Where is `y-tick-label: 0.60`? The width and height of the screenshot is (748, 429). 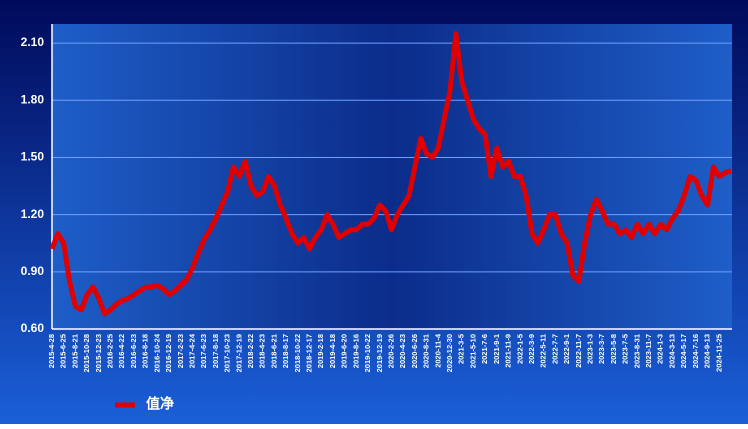 y-tick-label: 0.60 is located at coordinates (33, 328).